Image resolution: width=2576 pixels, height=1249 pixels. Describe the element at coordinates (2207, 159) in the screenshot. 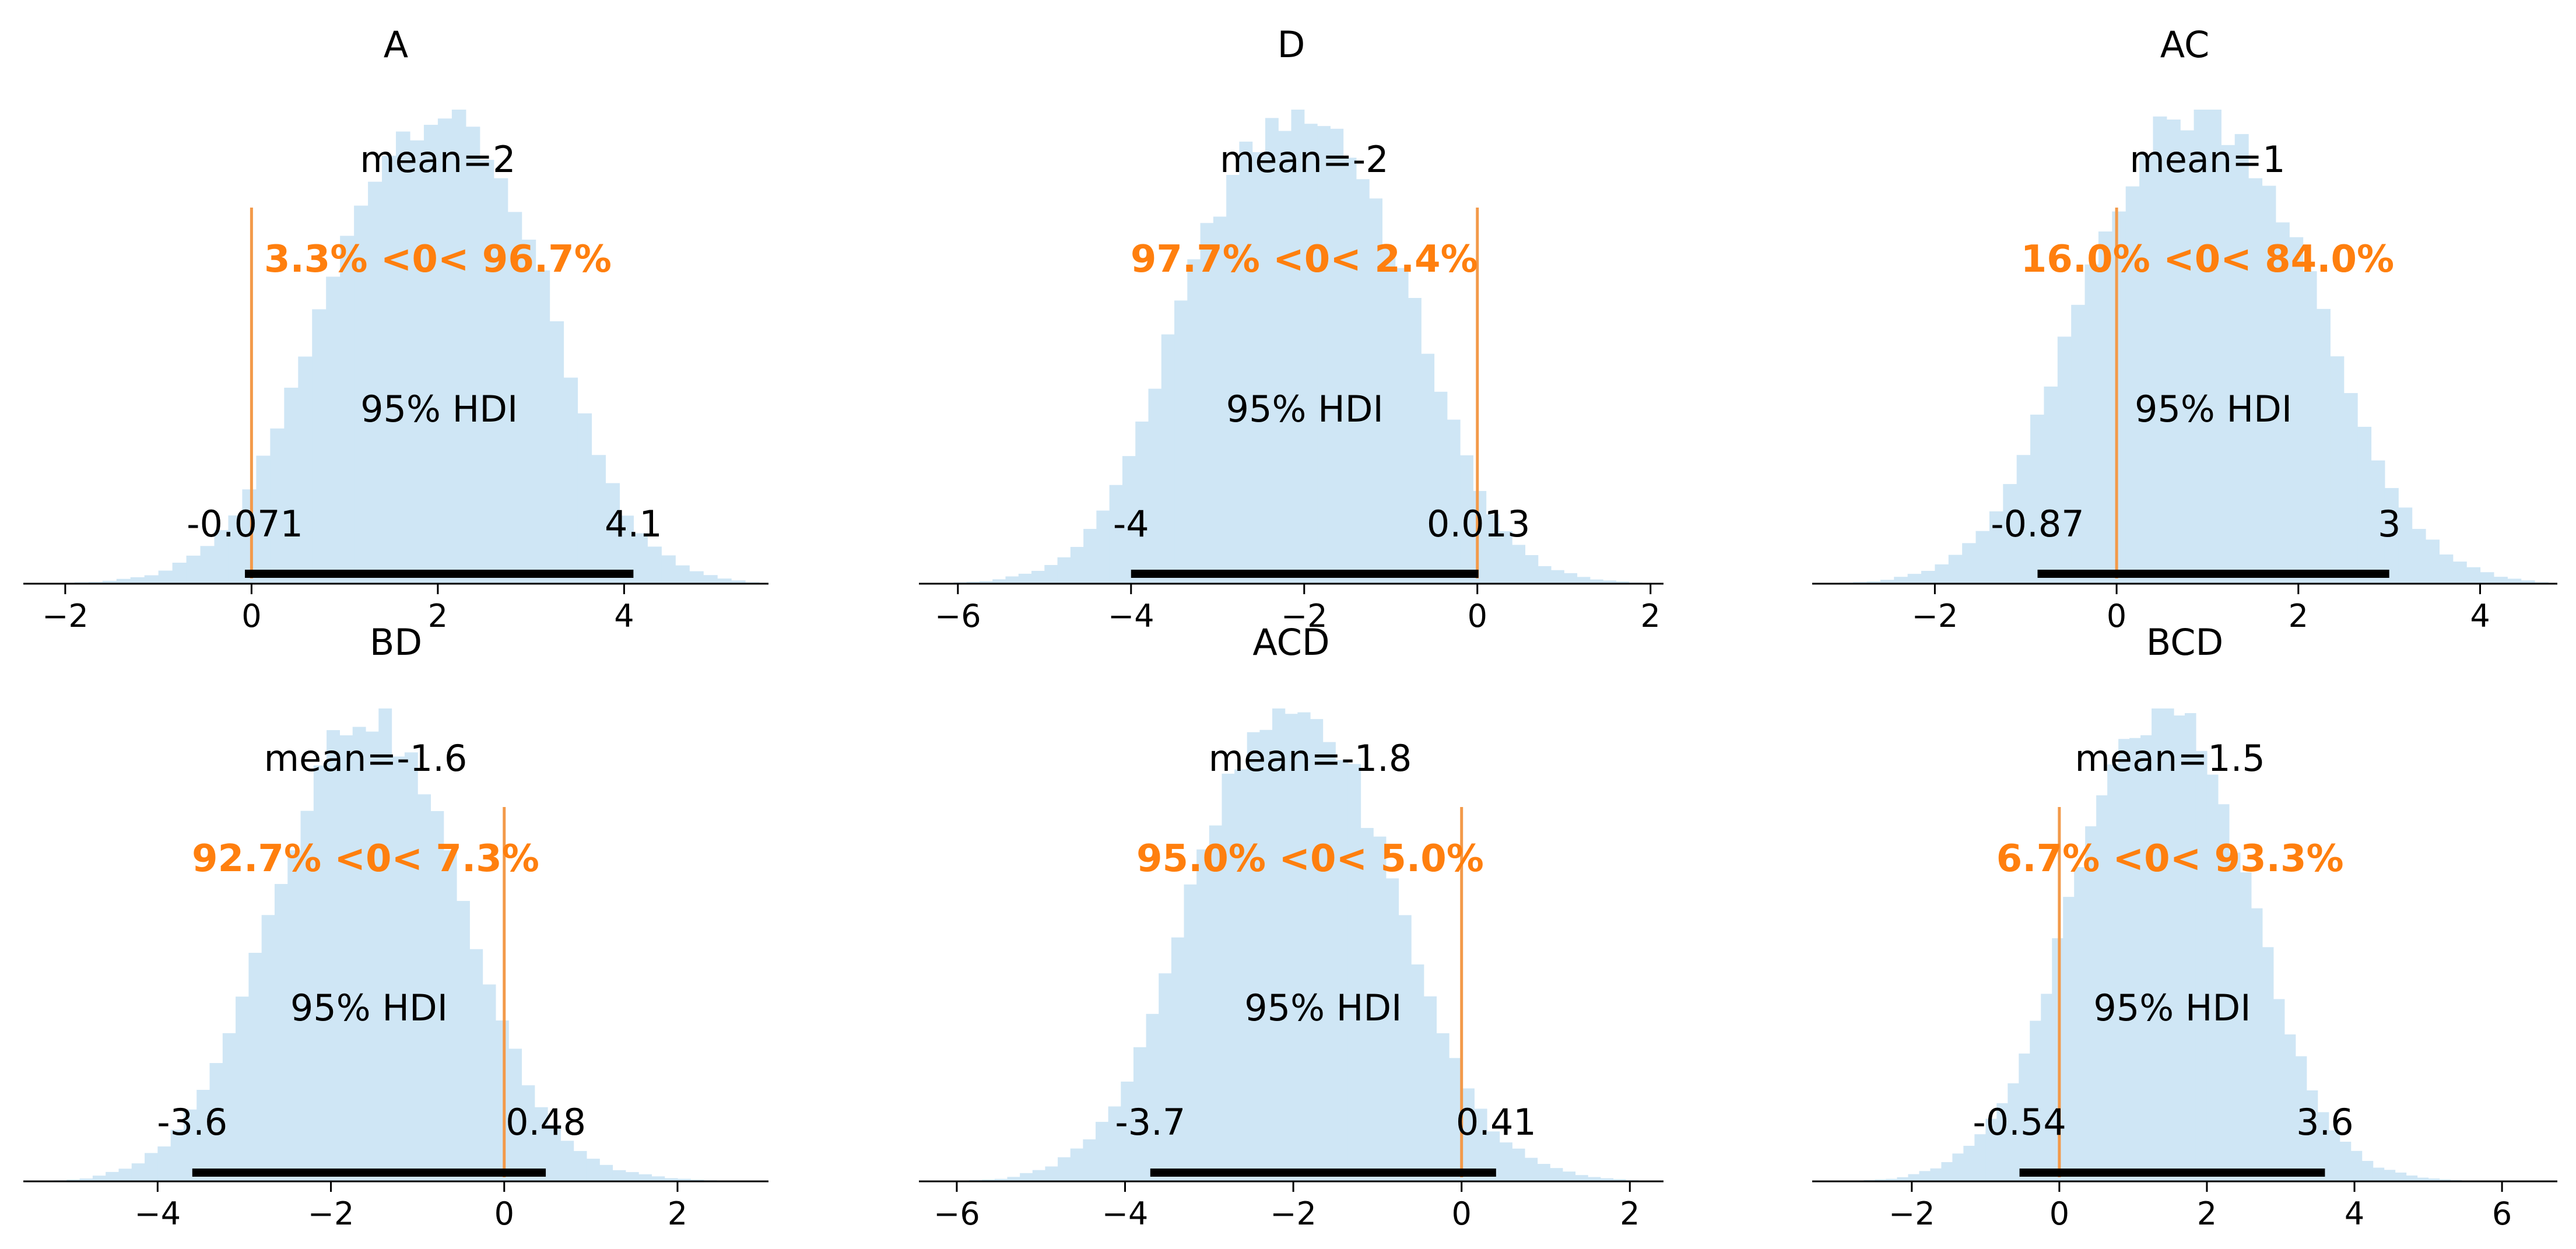

I see `mean-label: mean=1` at that location.